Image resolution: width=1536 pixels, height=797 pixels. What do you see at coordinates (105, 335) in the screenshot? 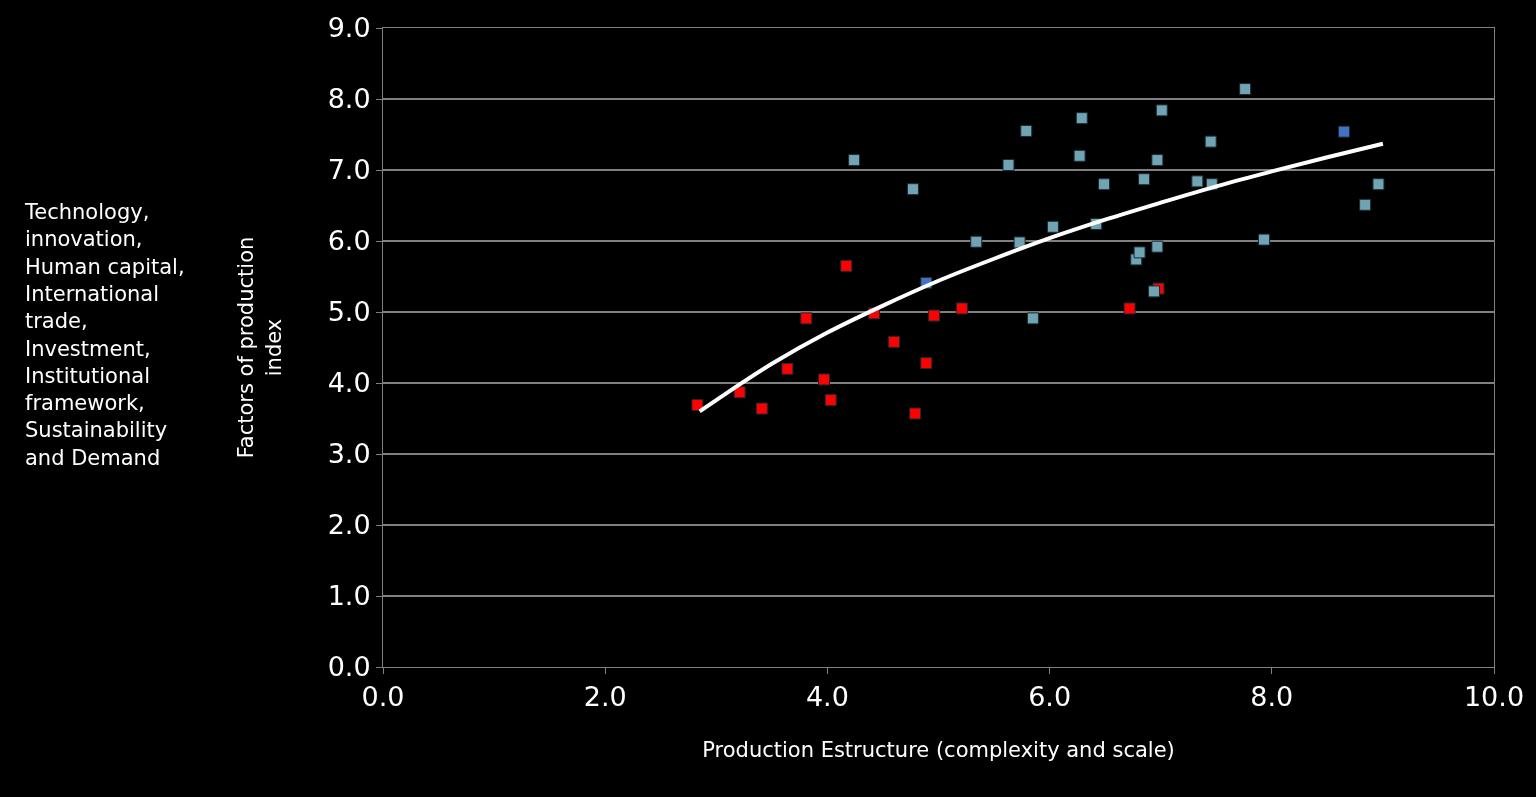
I see `text: Technology, innovation, Human capital, International trade, Investment, Institutional framework, Sustainability and Demand` at bounding box center [105, 335].